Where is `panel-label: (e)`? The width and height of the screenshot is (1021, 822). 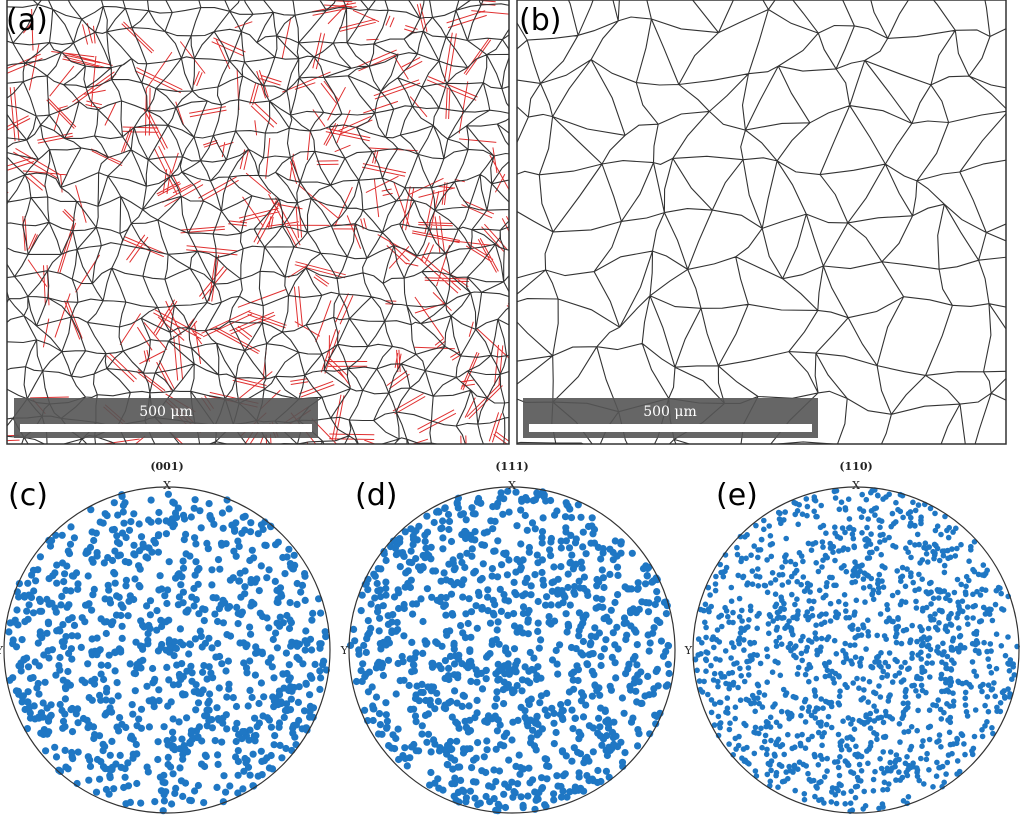 panel-label: (e) is located at coordinates (737, 495).